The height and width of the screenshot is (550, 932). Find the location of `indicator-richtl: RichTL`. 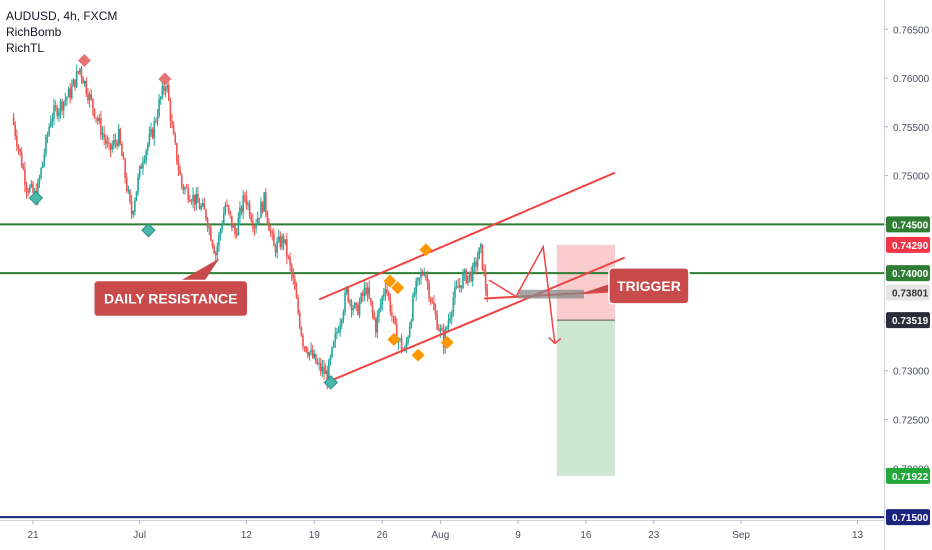

indicator-richtl: RichTL is located at coordinates (25, 48).